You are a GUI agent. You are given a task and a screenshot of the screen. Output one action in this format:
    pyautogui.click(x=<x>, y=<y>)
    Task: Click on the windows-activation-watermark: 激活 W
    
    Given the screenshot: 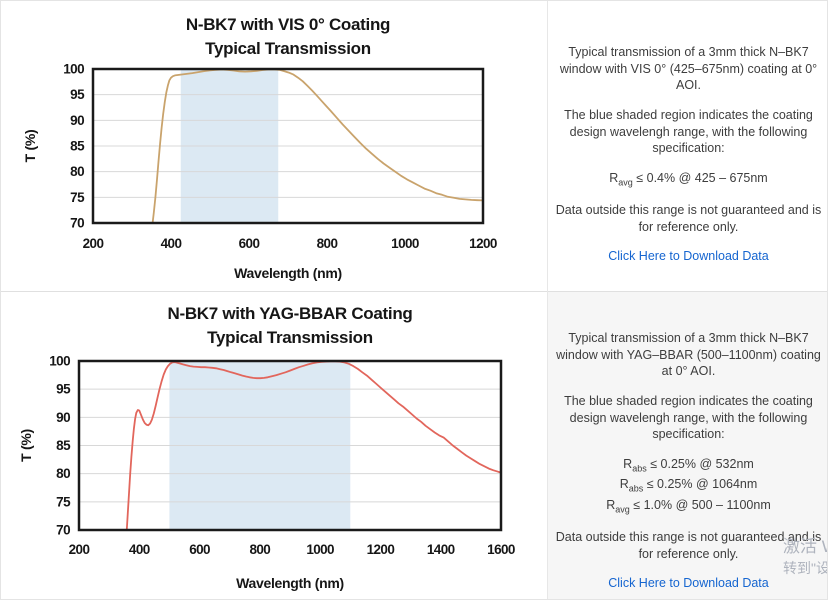 What is the action you would take?
    pyautogui.click(x=805, y=546)
    